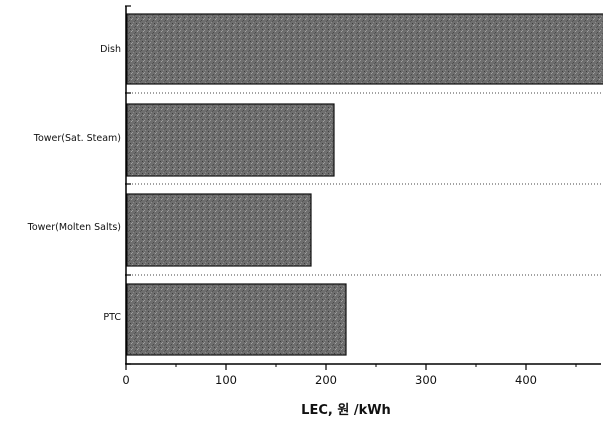  I want to click on x-tick-label: 300, so click(426, 380).